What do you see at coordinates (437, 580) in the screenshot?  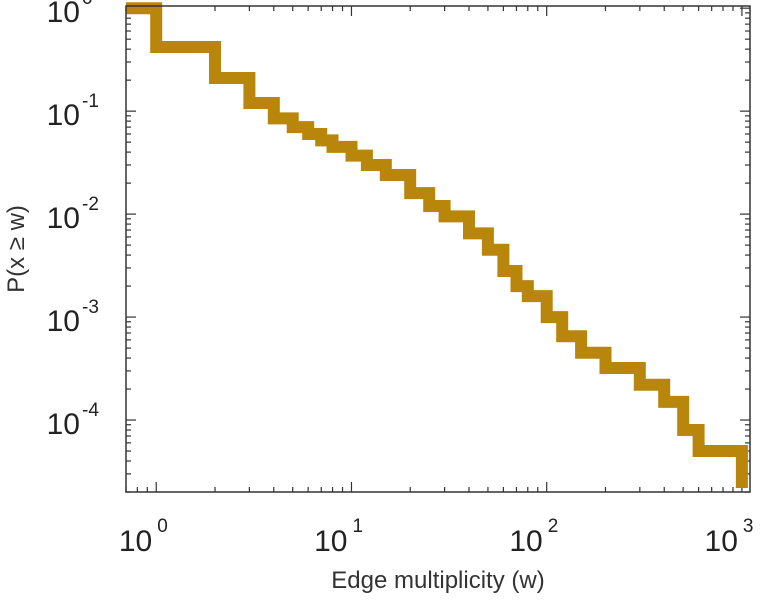 I see `x-axis-title: Edge multiplicity (w)` at bounding box center [437, 580].